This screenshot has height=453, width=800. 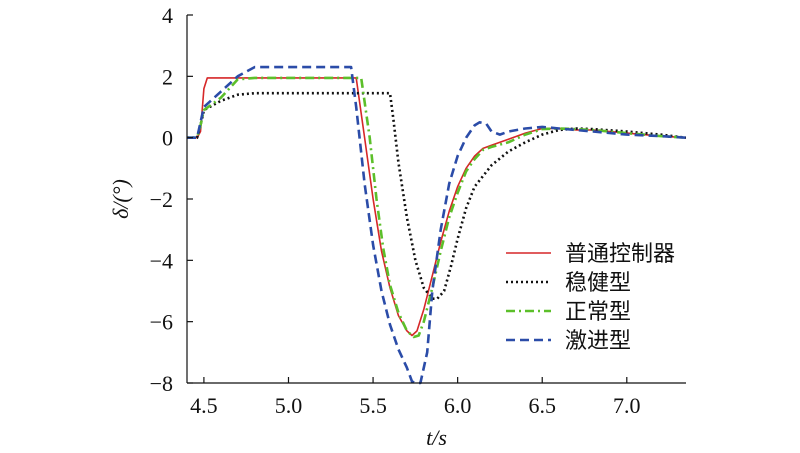 What do you see at coordinates (204, 405) in the screenshot?
I see `x-tick-label: 4.5` at bounding box center [204, 405].